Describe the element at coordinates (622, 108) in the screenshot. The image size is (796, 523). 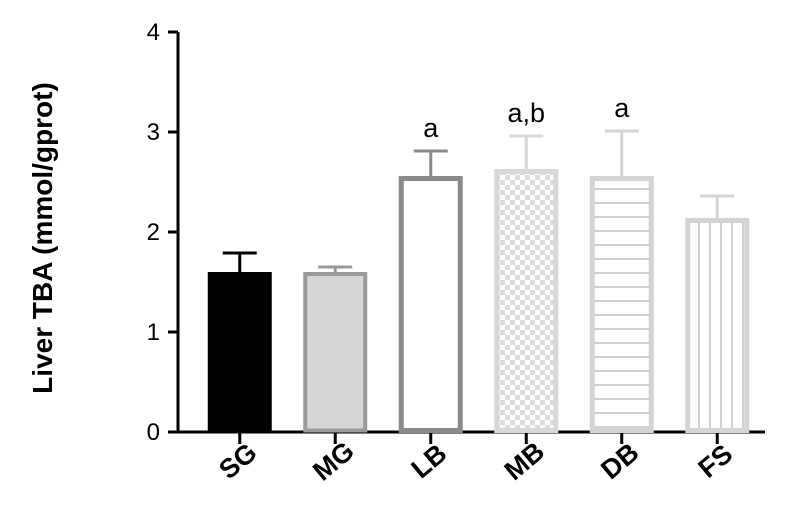
I see `annotation-db: a` at that location.